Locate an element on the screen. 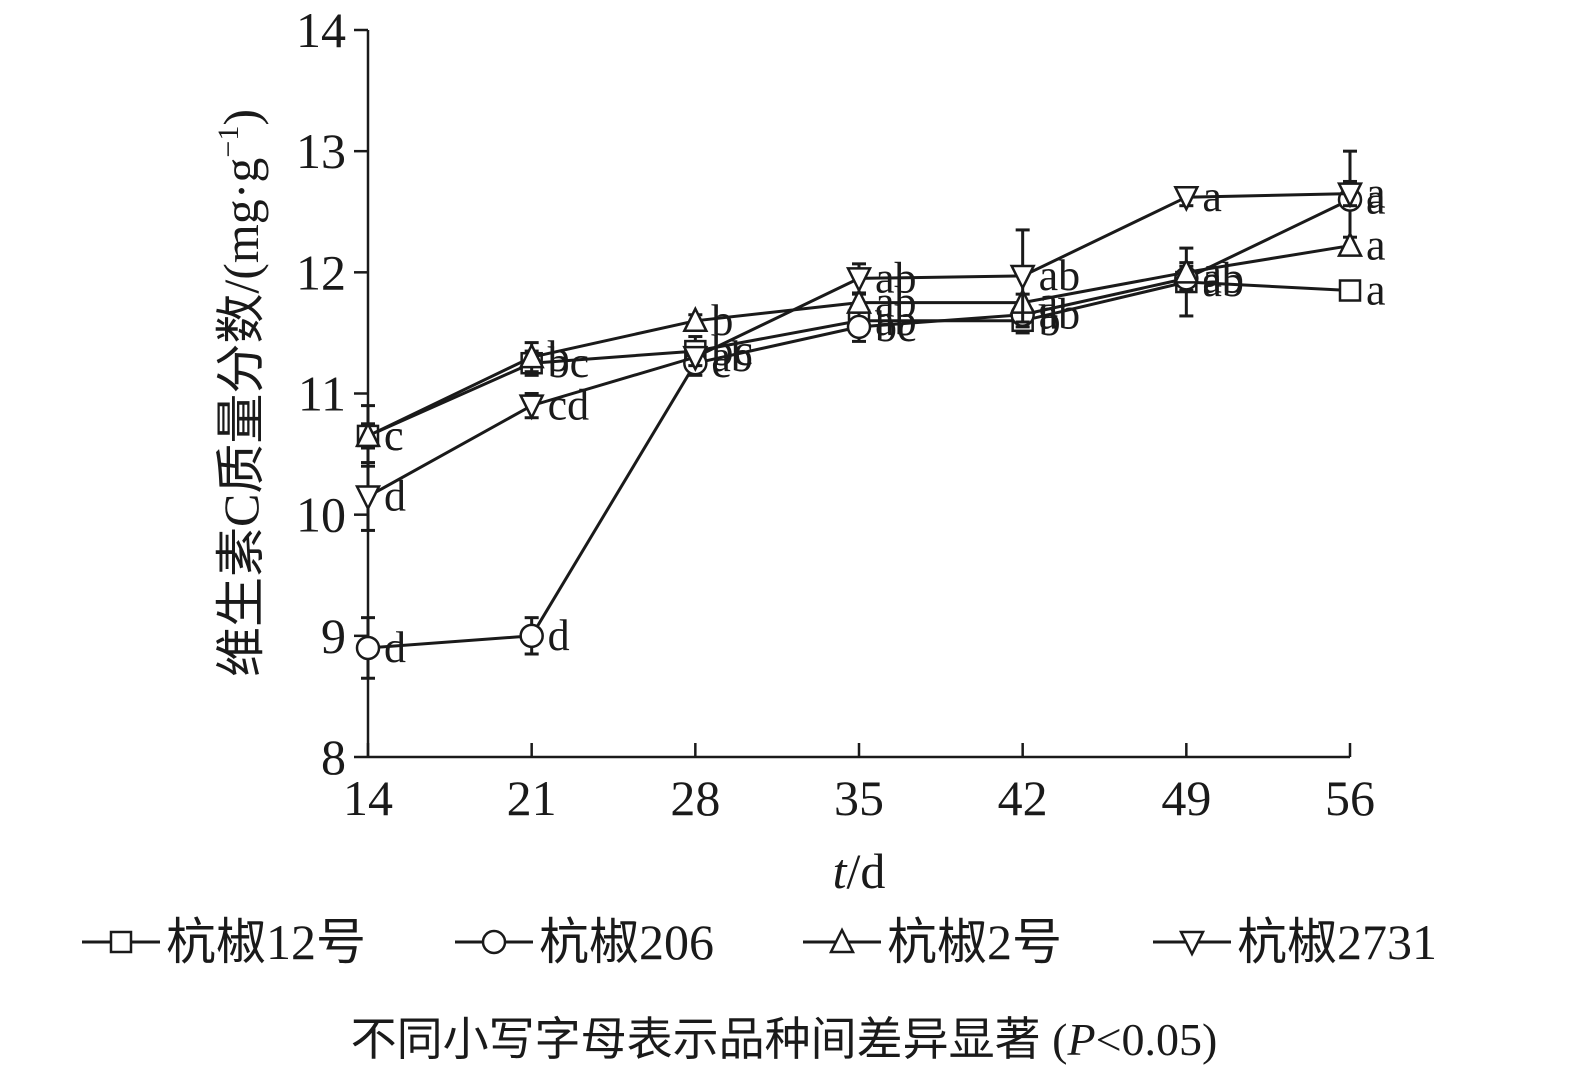 This screenshot has height=1078, width=1575. x-tick-label: 42 is located at coordinates (1023, 798).